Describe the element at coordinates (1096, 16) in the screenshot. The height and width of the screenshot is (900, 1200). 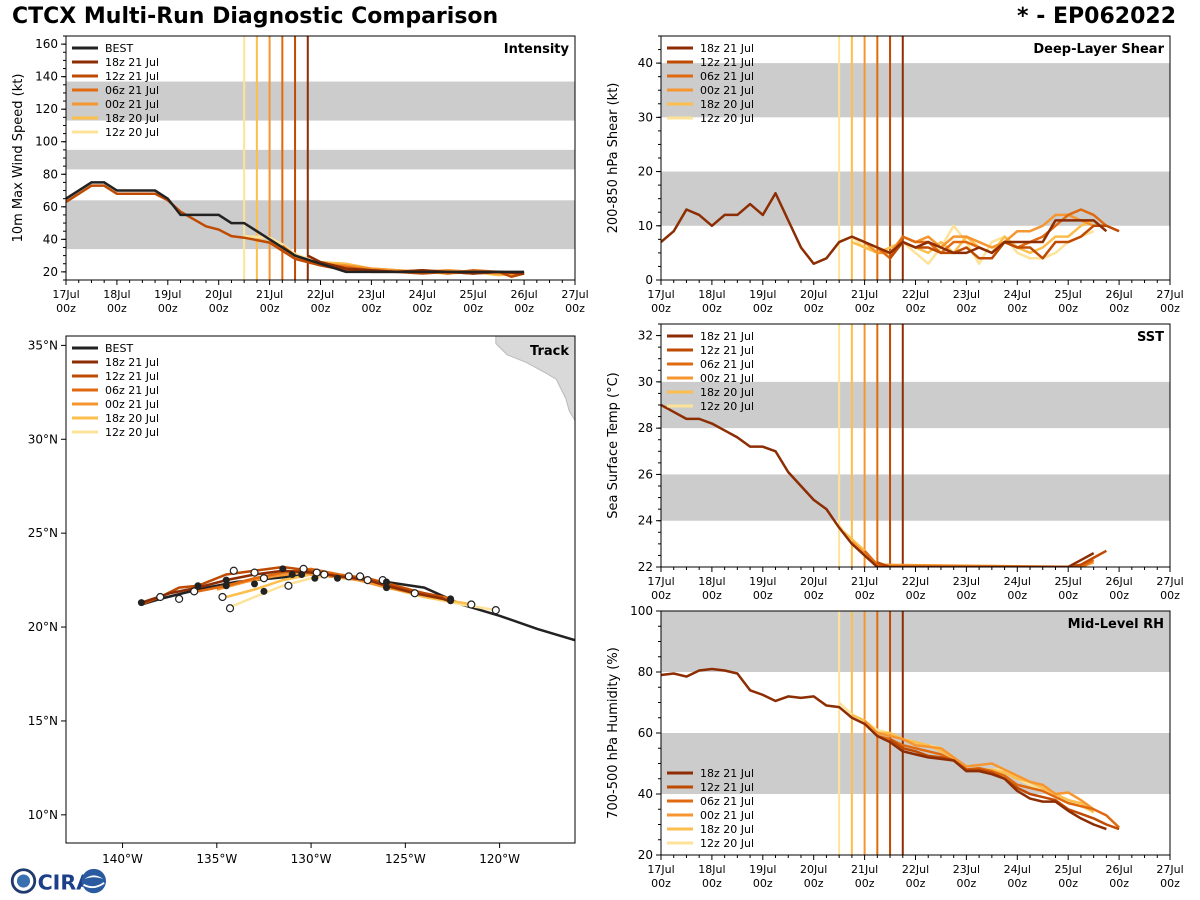
I see `storm-id: * - EP062022` at that location.